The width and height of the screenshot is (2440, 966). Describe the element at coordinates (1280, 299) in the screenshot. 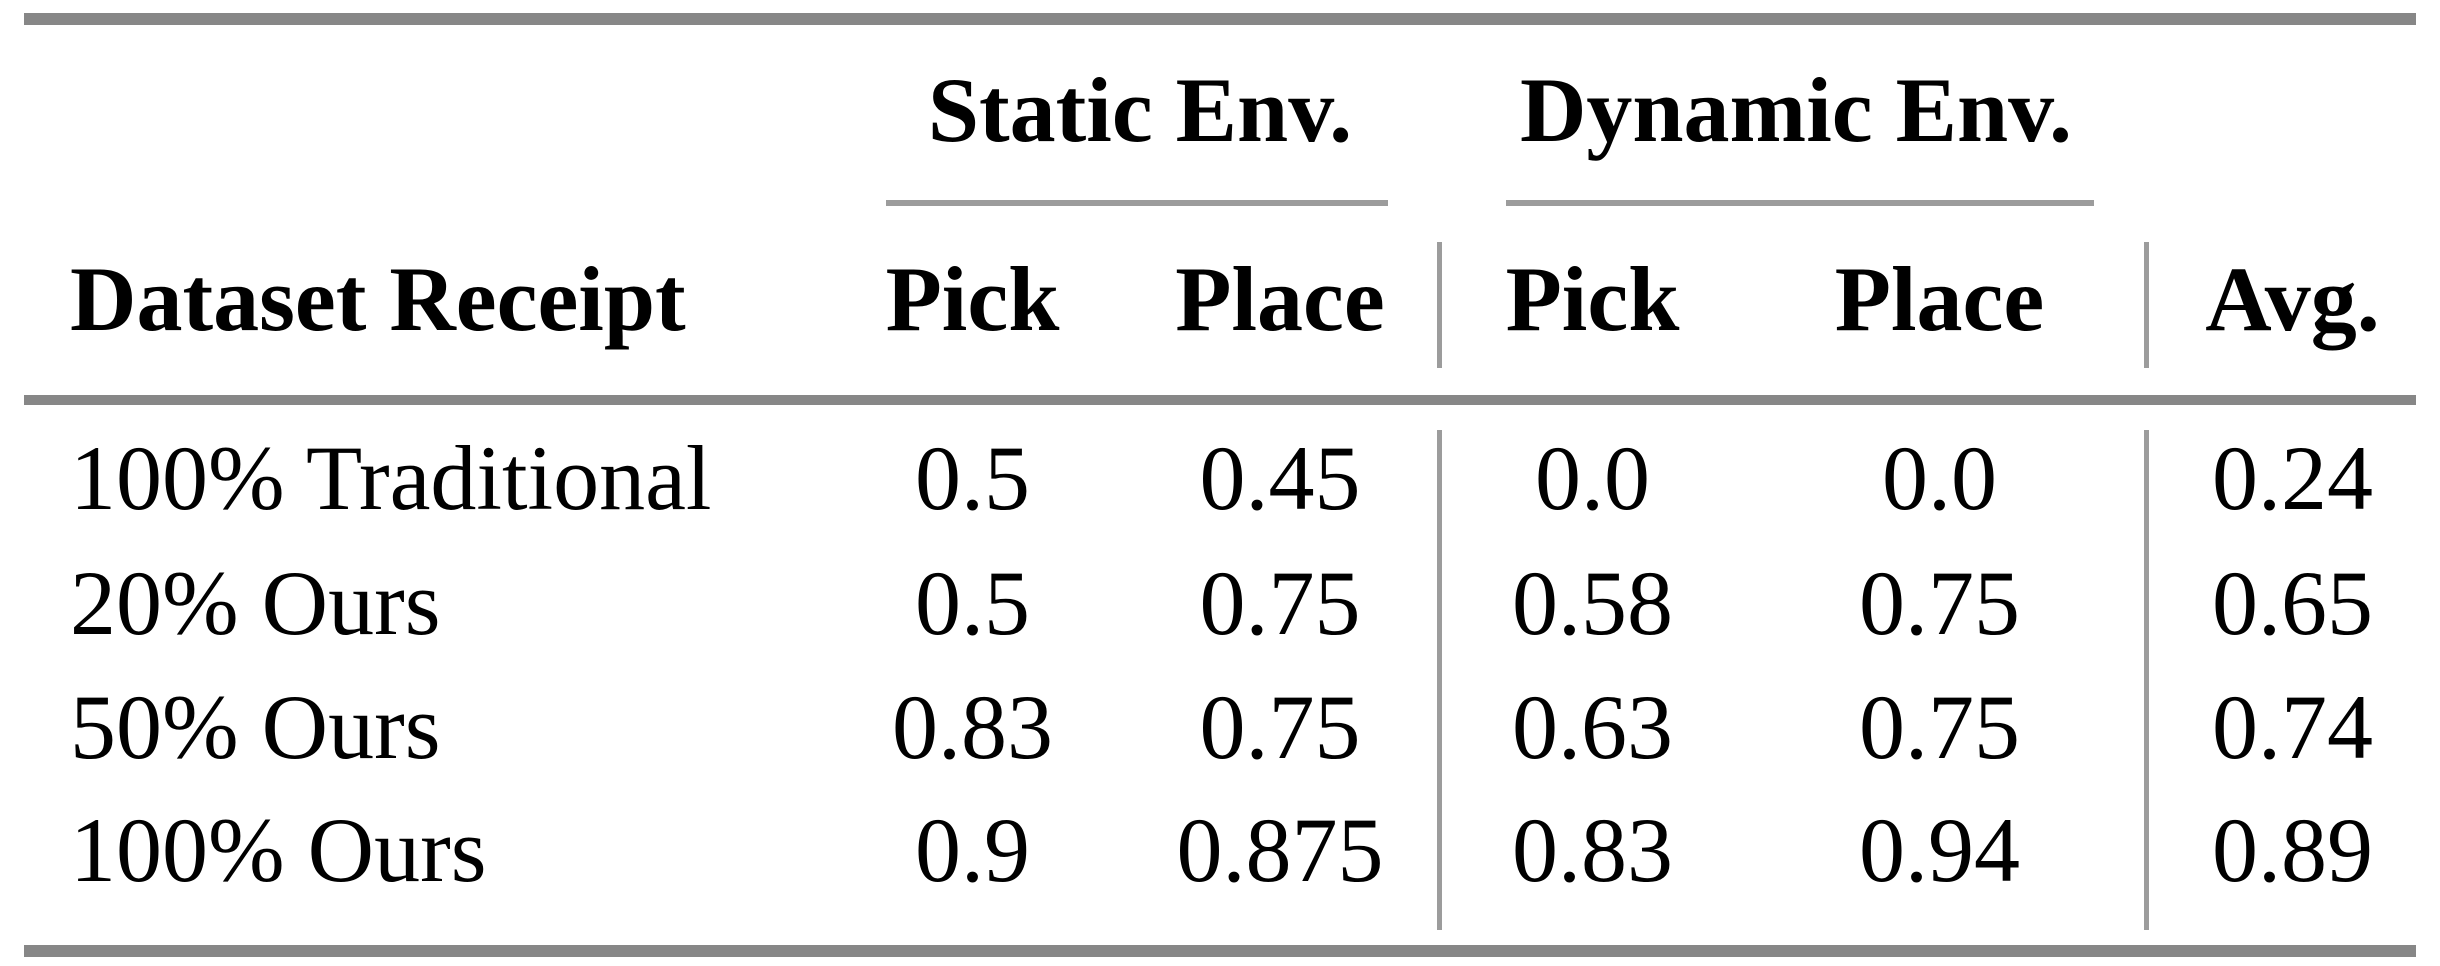

I see `column-header-static-place: Place` at that location.